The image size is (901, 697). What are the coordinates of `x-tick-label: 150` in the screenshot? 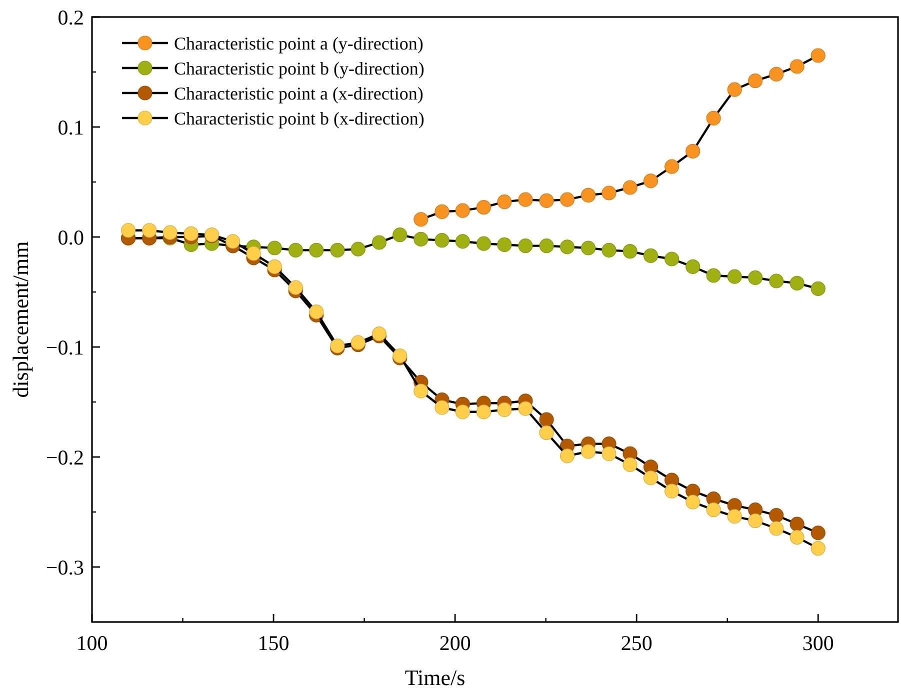 It's located at (274, 643).